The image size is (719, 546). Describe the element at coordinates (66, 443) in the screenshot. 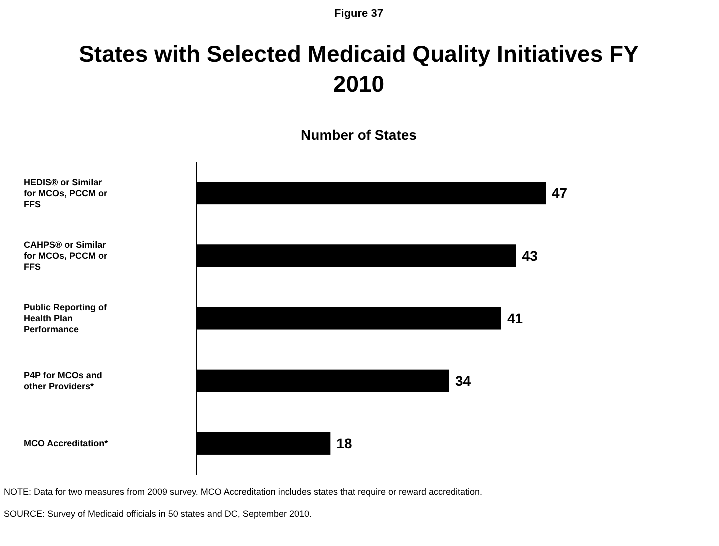

I see `y-tick-label: MCO Accreditation*` at that location.